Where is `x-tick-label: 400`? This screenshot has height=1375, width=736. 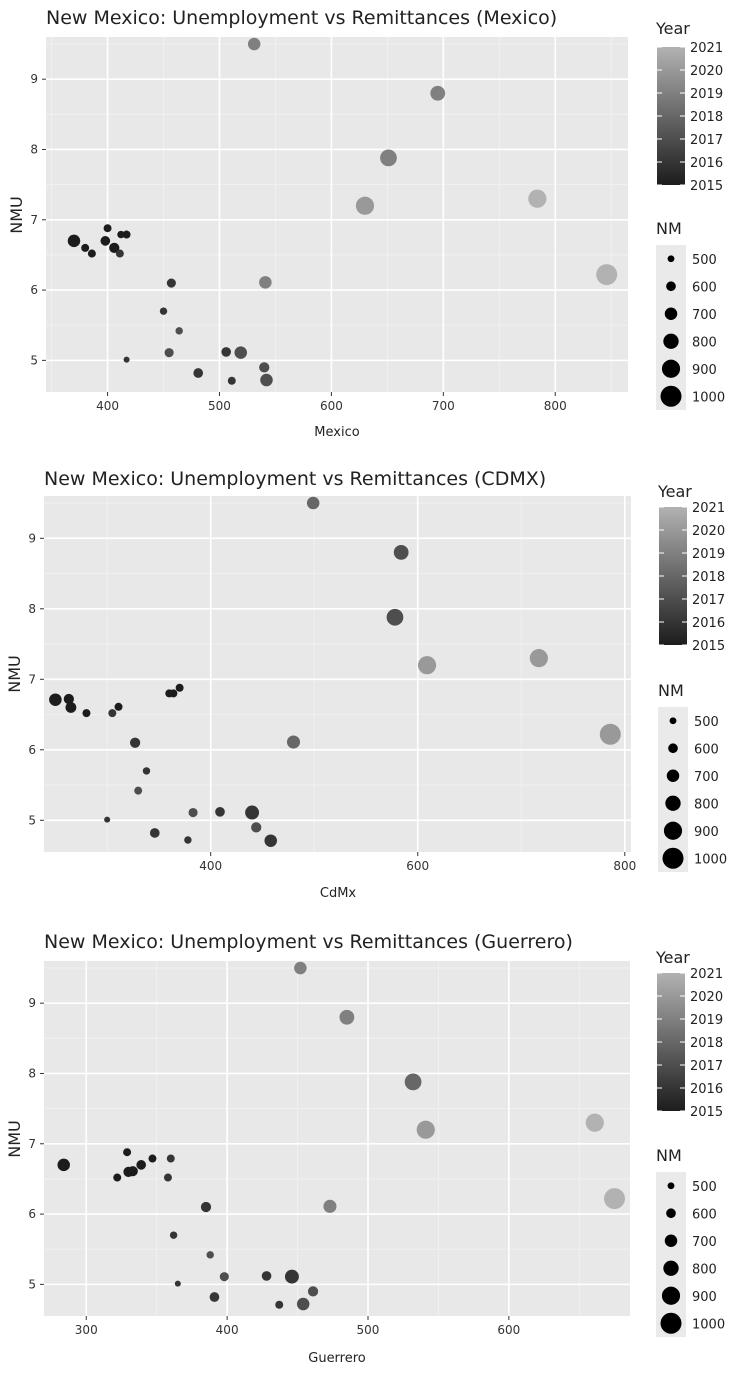 x-tick-label: 400 is located at coordinates (107, 406).